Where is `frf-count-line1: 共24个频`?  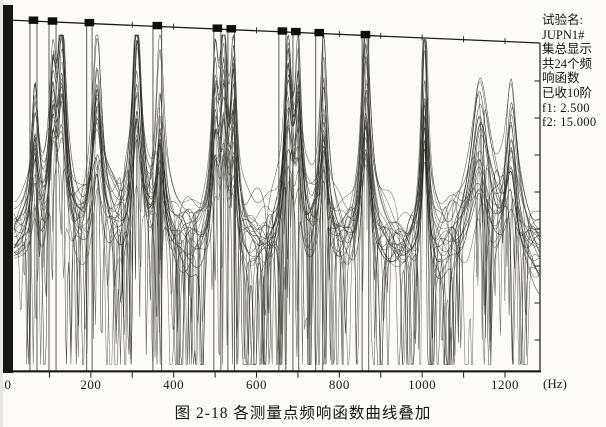 frf-count-line1: 共24个频 is located at coordinates (567, 63).